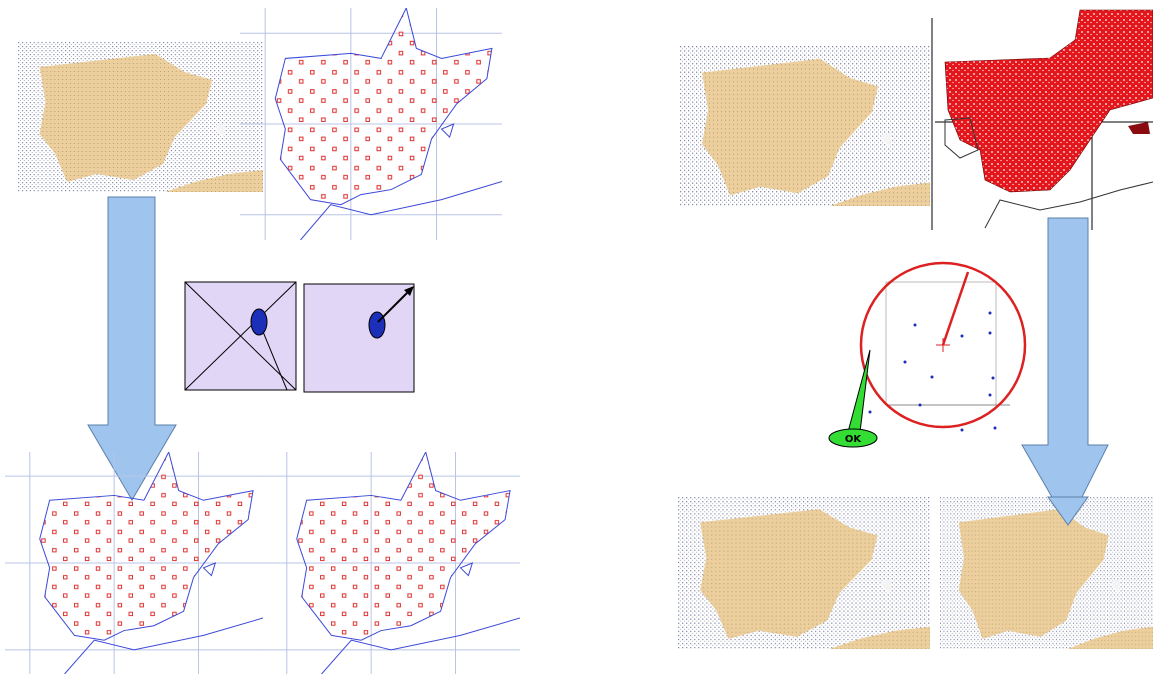 The height and width of the screenshot is (674, 1153). What do you see at coordinates (1042, 119) in the screenshot?
I see `density-map` at bounding box center [1042, 119].